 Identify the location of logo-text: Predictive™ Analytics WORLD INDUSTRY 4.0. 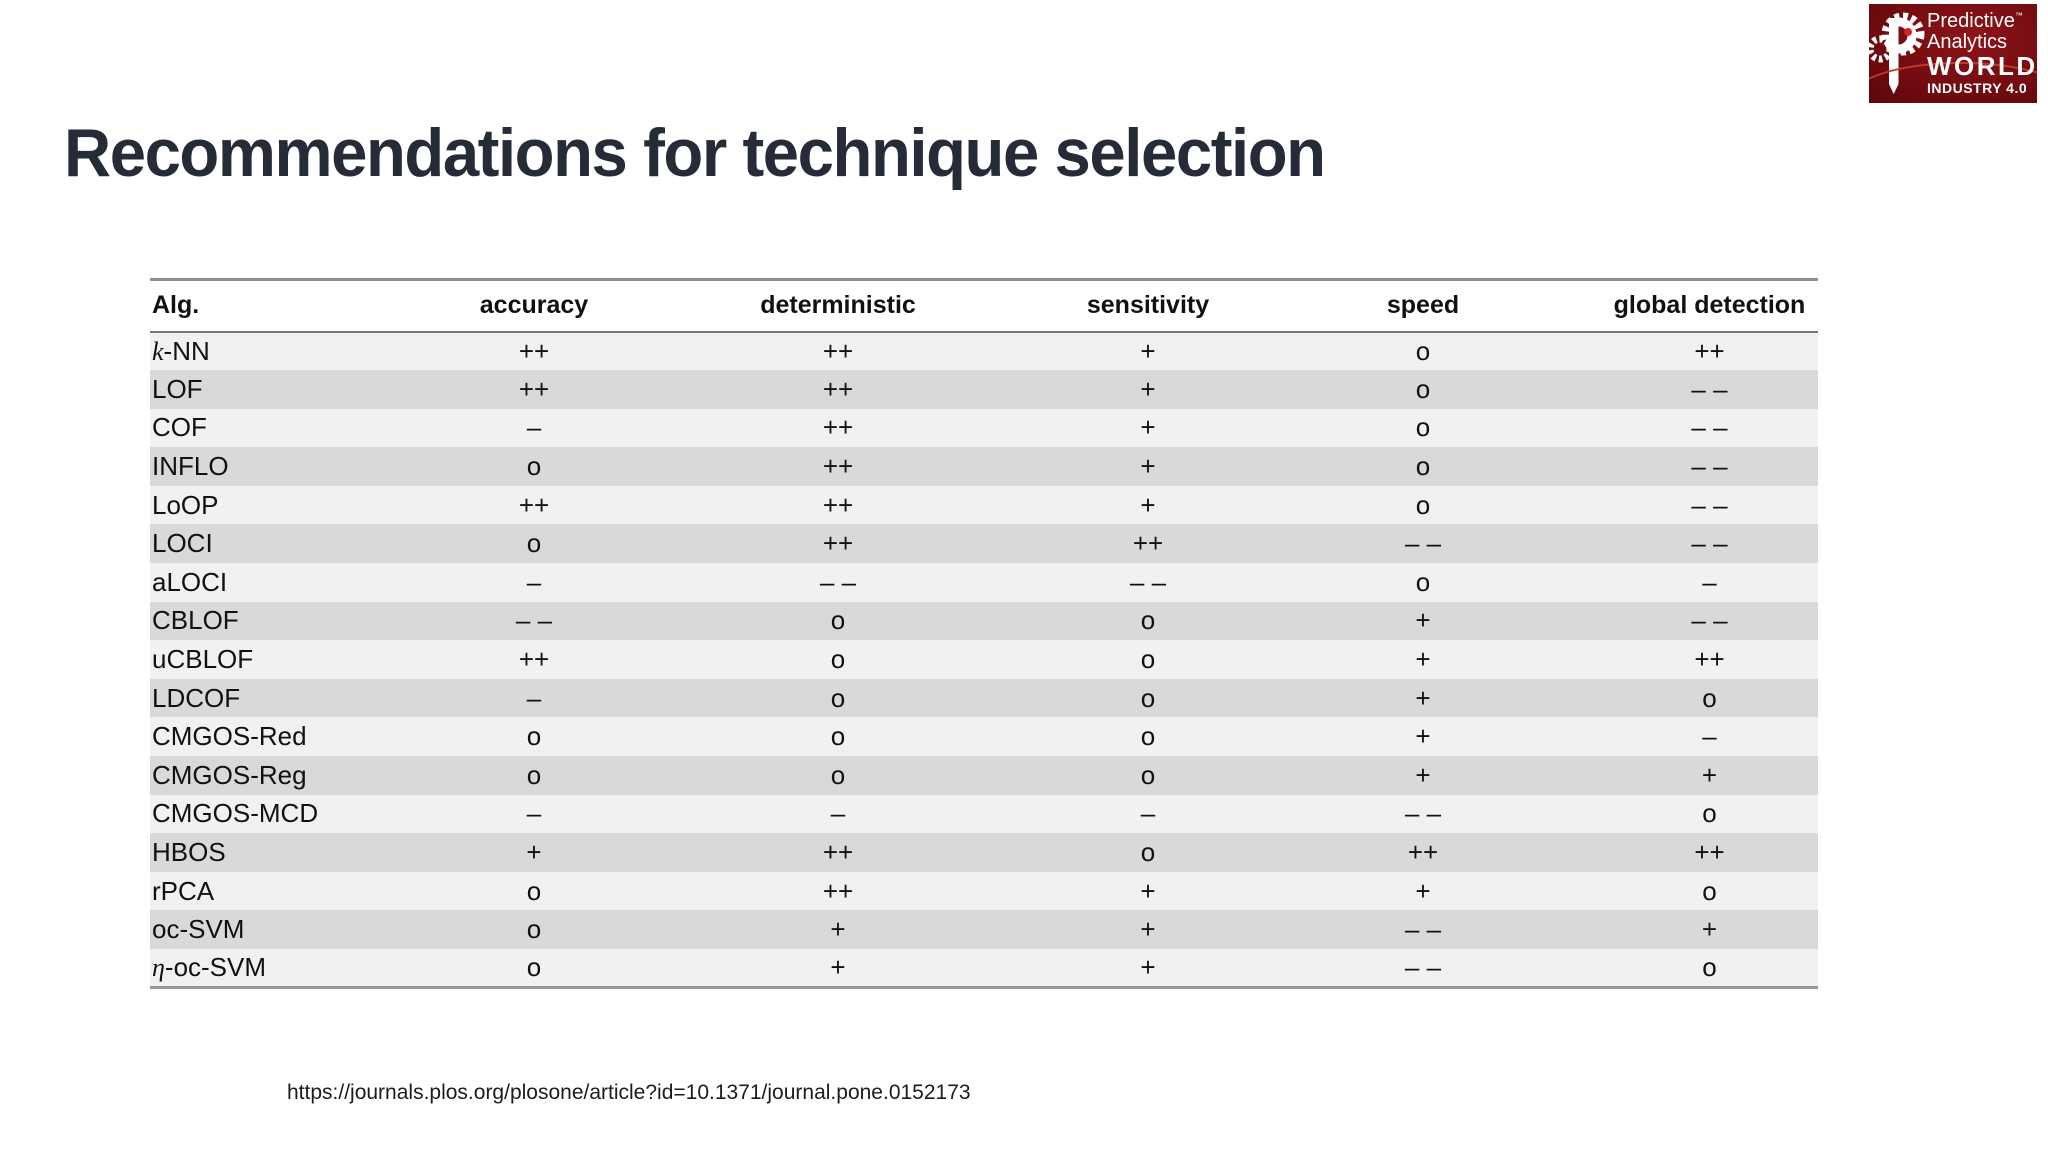
(1982, 49).